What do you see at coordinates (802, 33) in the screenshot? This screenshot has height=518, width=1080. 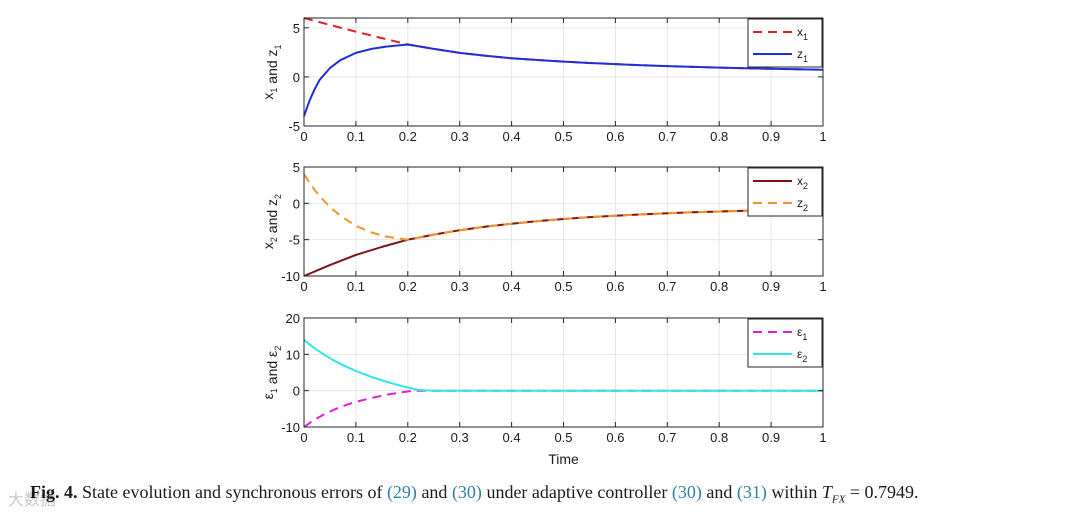 I see `legend-entry-label: x1` at bounding box center [802, 33].